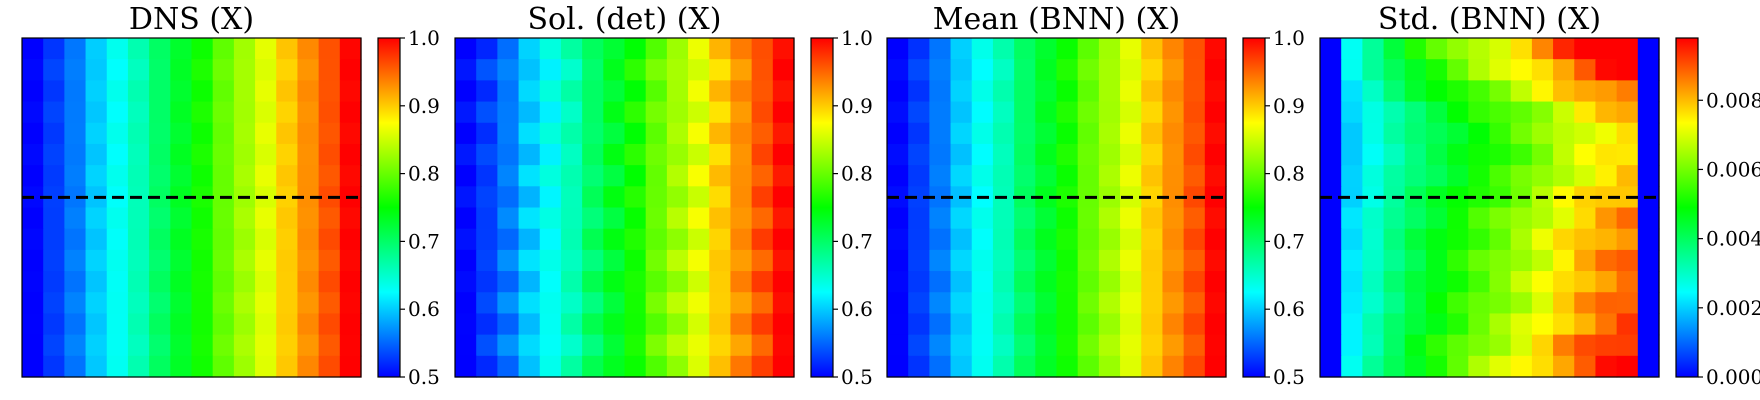 This screenshot has height=400, width=1760. What do you see at coordinates (1733, 239) in the screenshot?
I see `colorbar-tick-label: 0.004` at bounding box center [1733, 239].